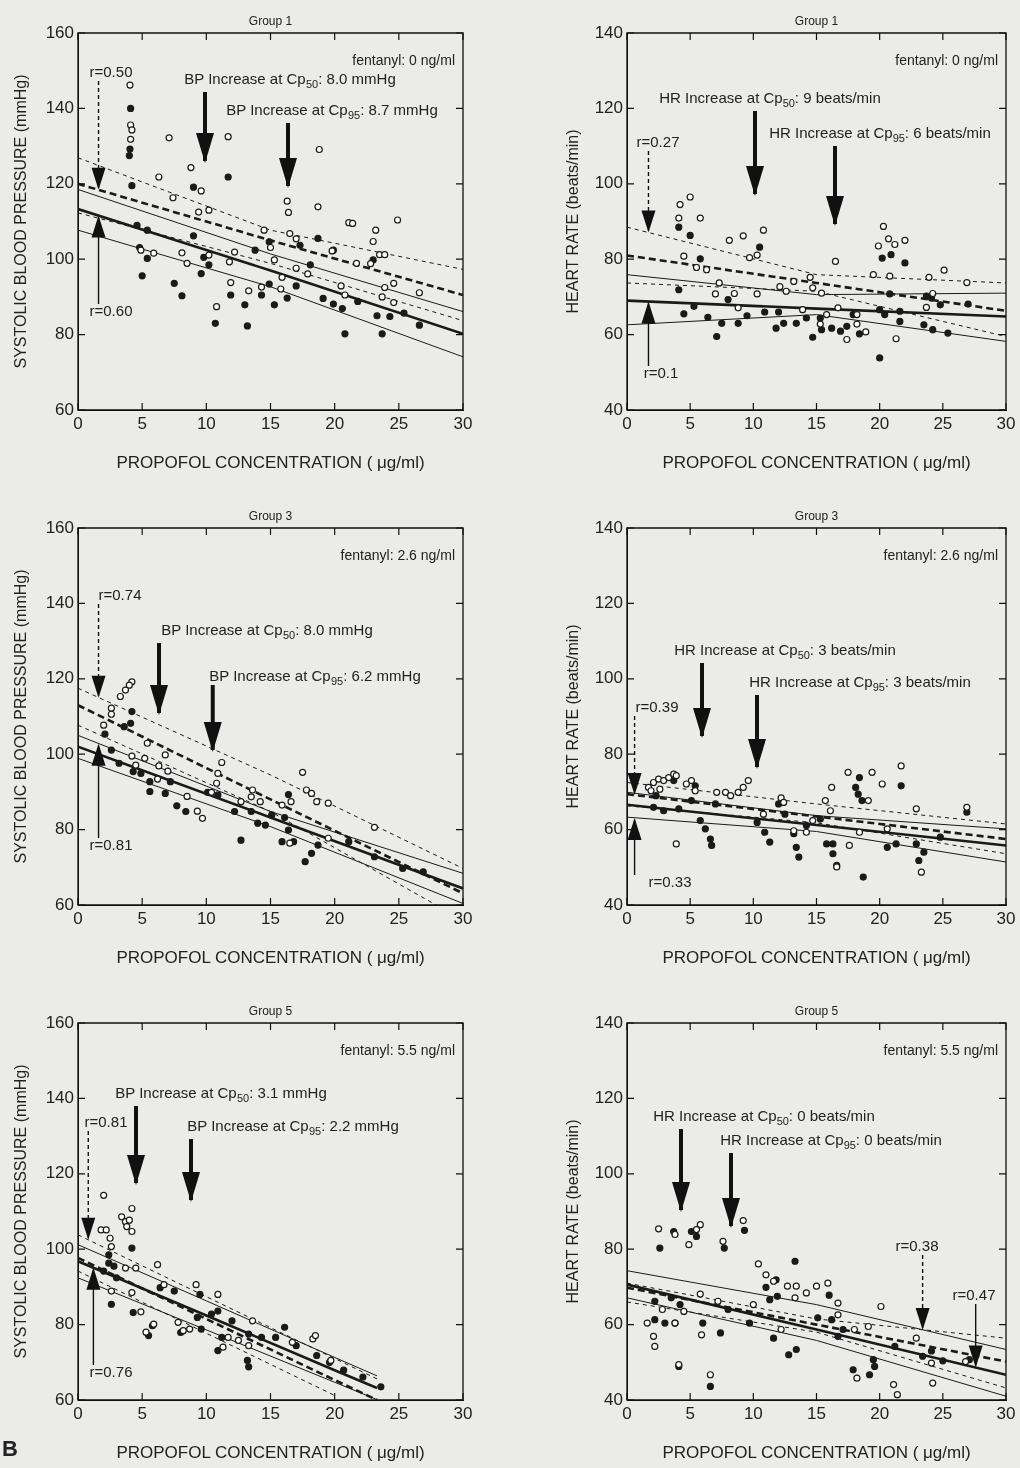  I want to click on text: B, so click(10, 1448).